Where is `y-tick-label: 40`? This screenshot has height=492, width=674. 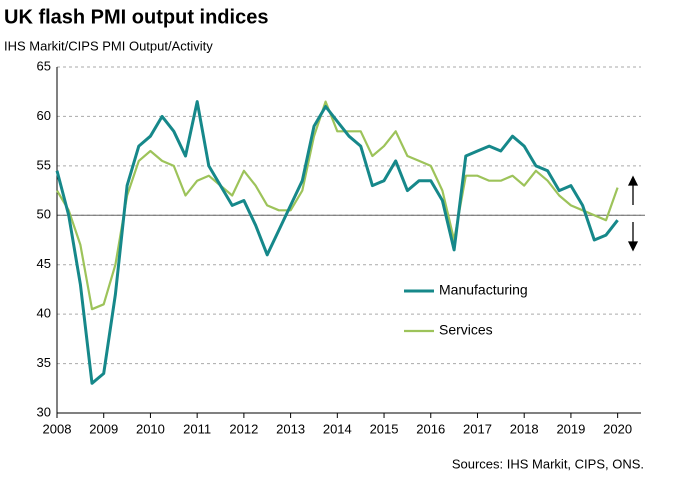 y-tick-label: 40 is located at coordinates (44, 313).